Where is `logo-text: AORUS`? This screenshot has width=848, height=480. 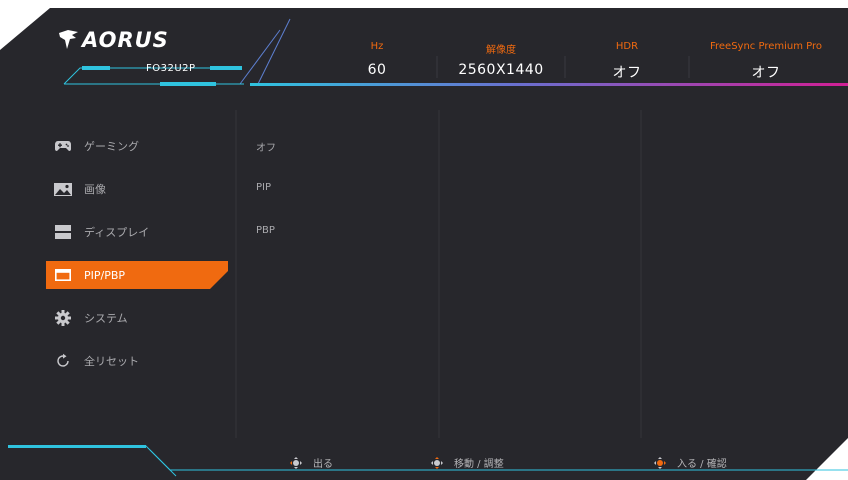
logo-text: AORUS is located at coordinates (125, 40).